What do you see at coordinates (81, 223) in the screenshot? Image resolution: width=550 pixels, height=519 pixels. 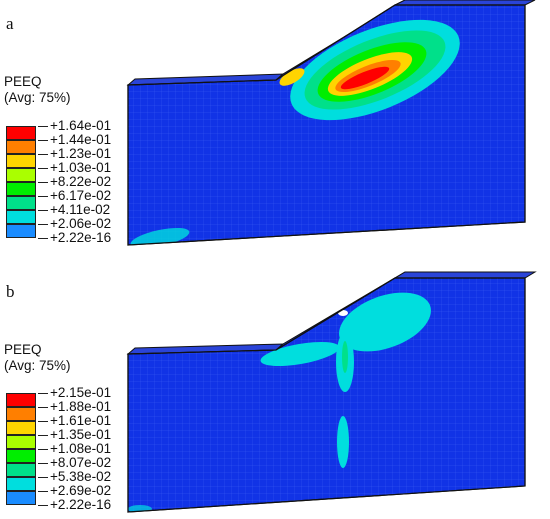 I see `legend-label: +2.06e-02` at bounding box center [81, 223].